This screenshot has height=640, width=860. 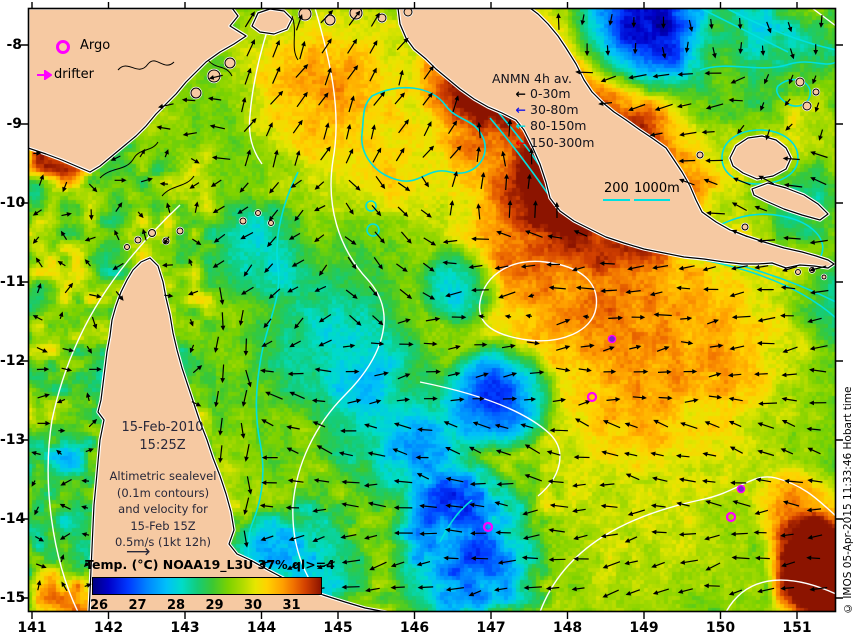 I want to click on anmn-depth-item: ← 150-300m, so click(x=551, y=142).